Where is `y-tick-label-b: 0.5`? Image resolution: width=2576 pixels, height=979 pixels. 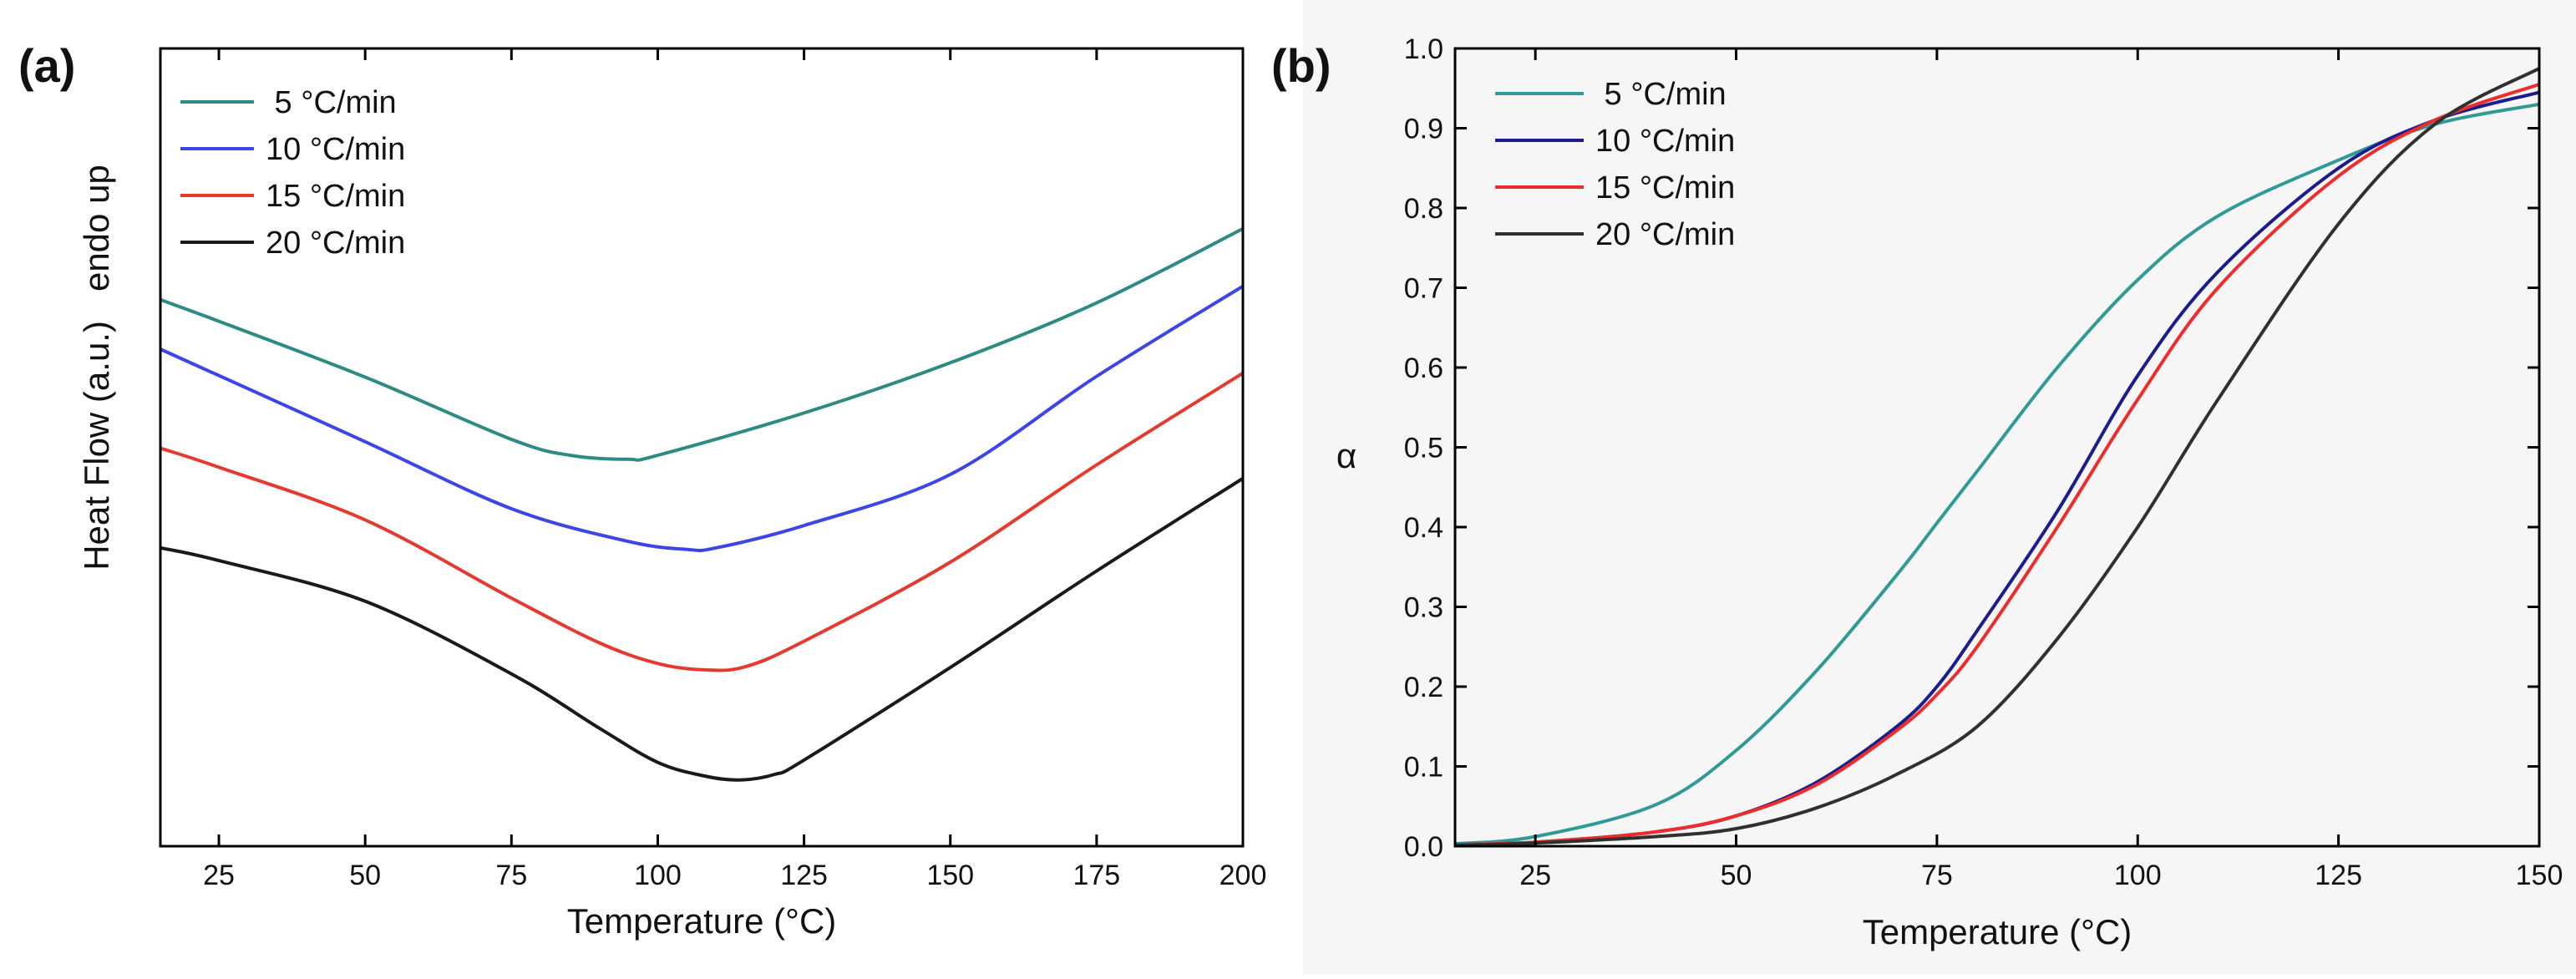
y-tick-label-b: 0.5 is located at coordinates (1423, 449).